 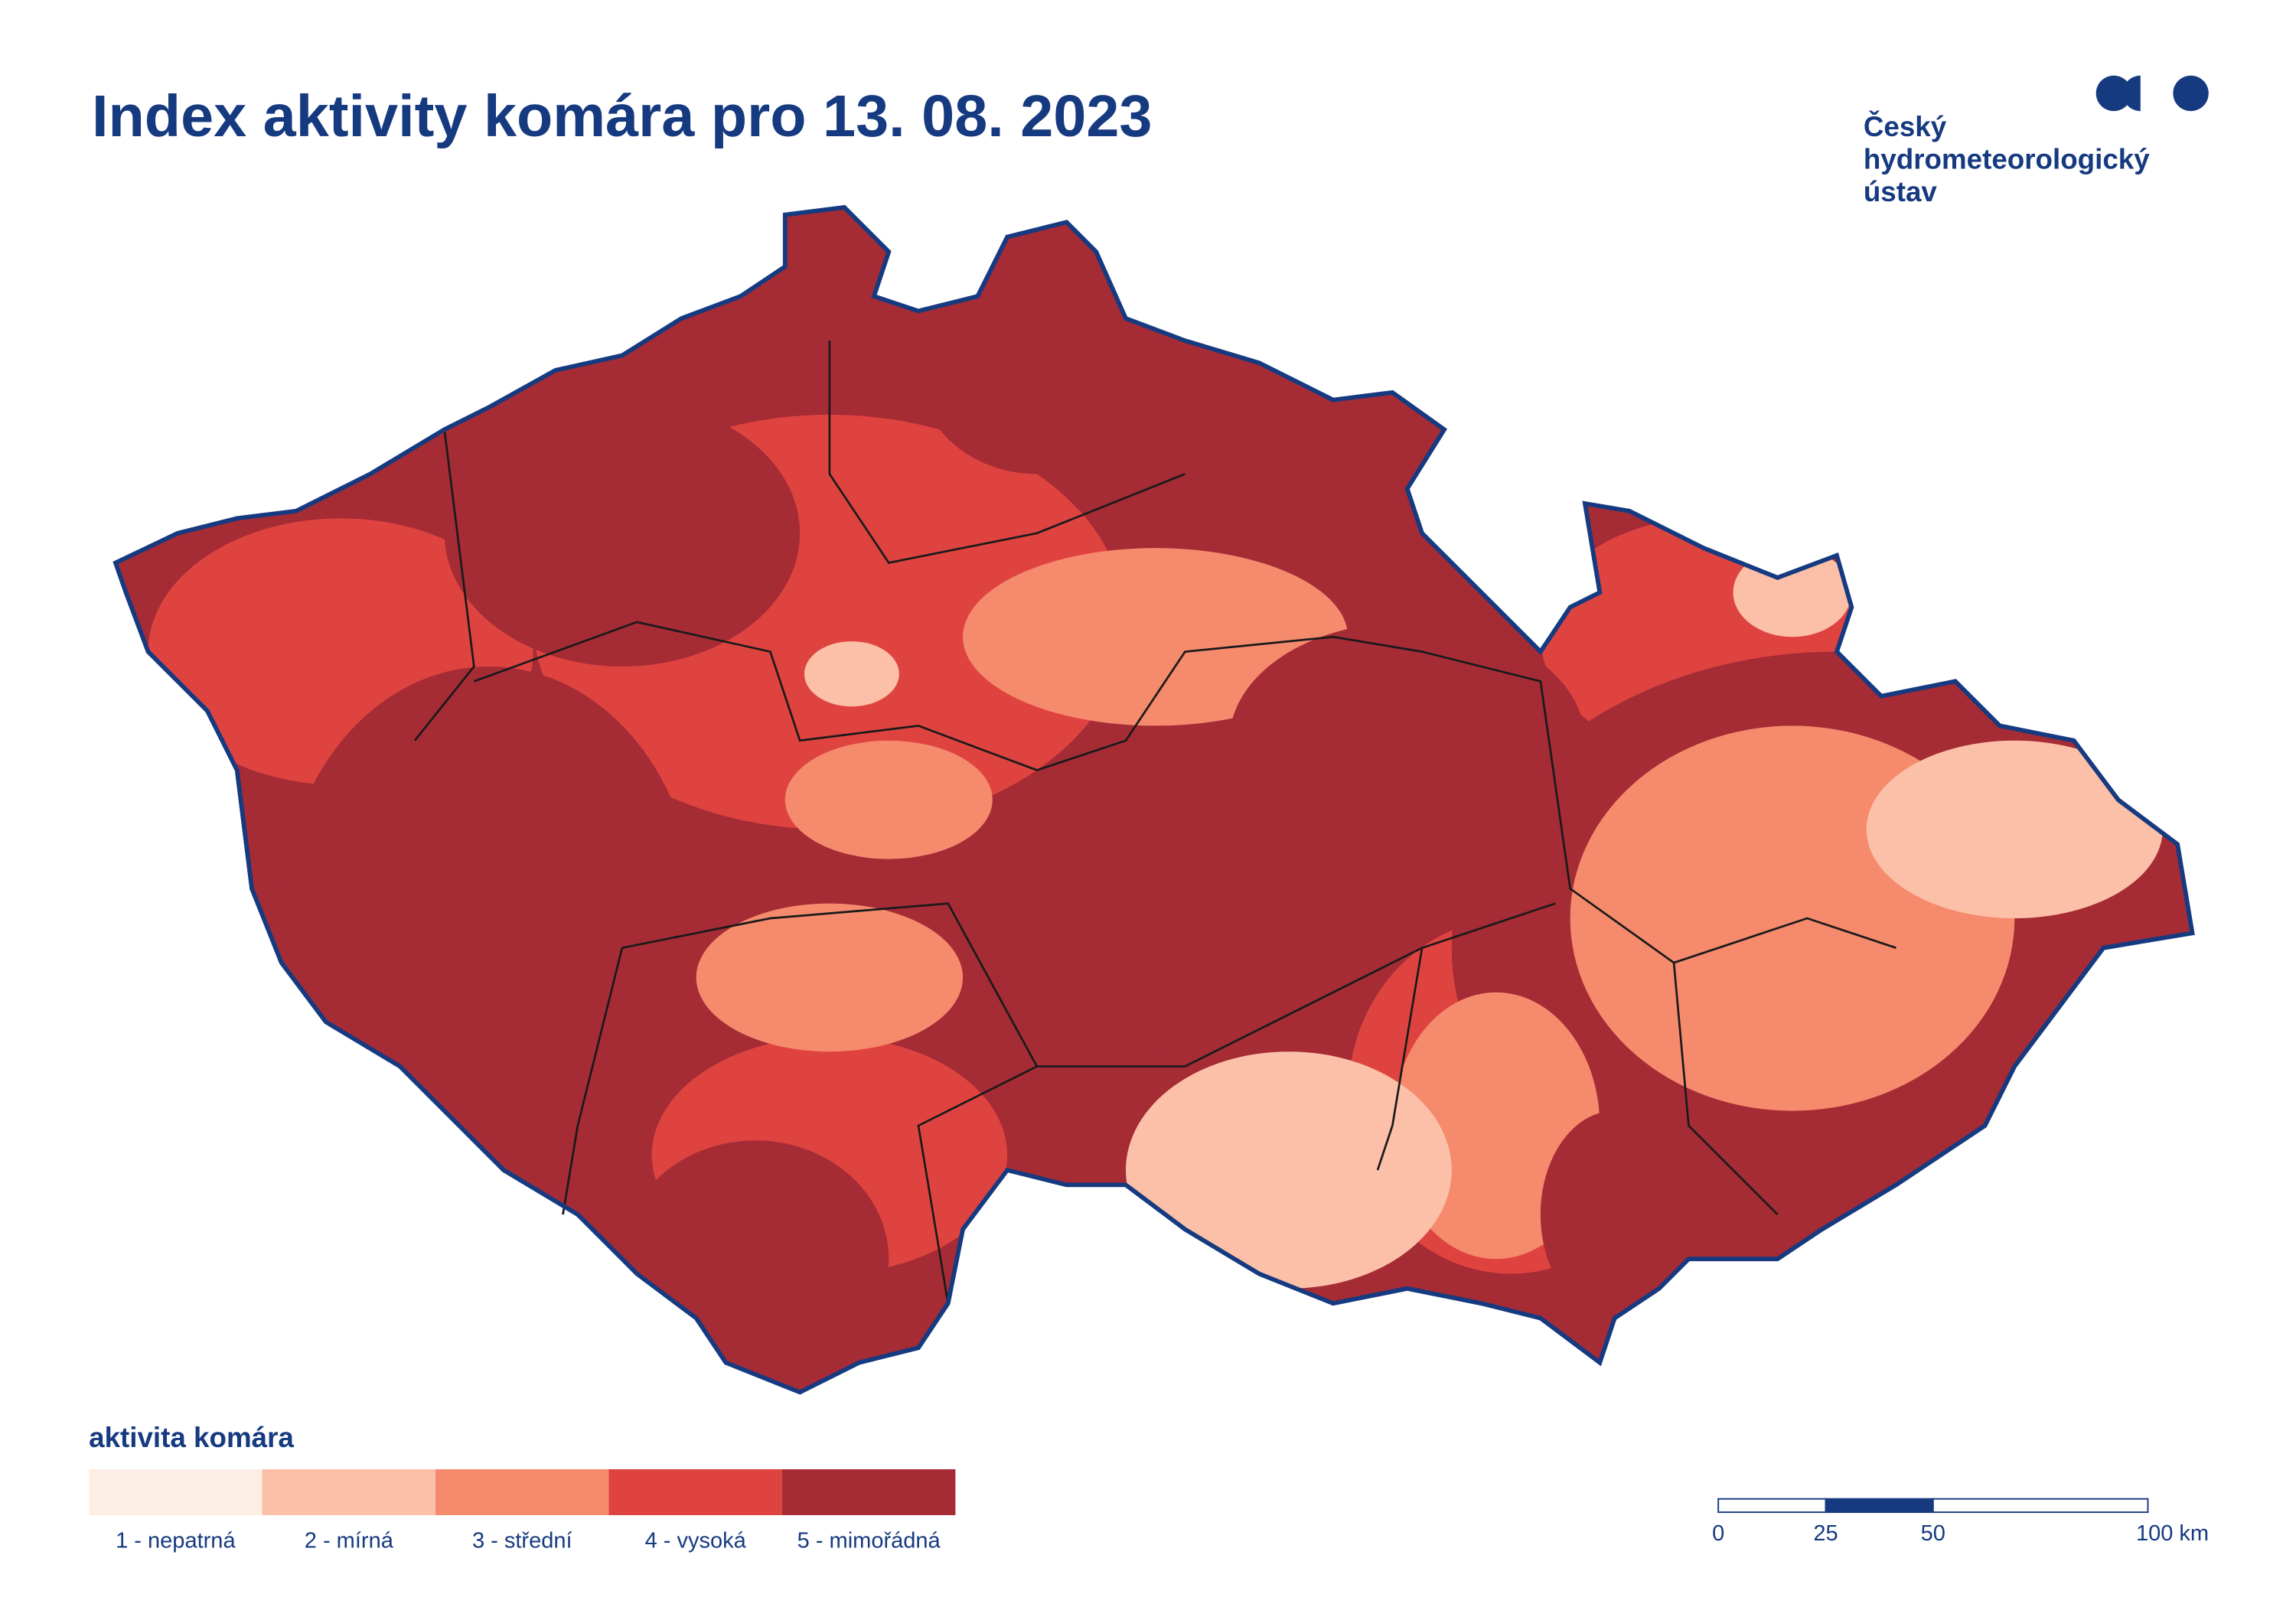 What do you see at coordinates (1825, 1533) in the screenshot?
I see `scale-label: 25` at bounding box center [1825, 1533].